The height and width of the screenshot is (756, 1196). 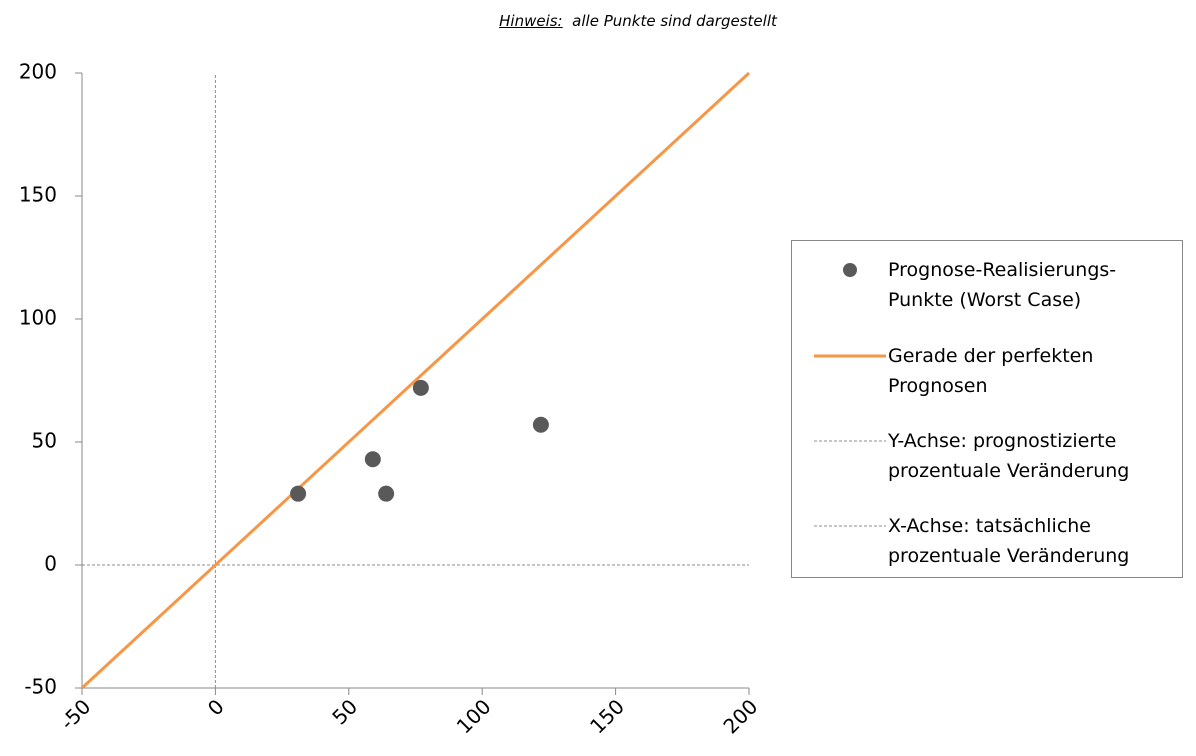 I want to click on x-tick-label: -50, so click(x=75, y=714).